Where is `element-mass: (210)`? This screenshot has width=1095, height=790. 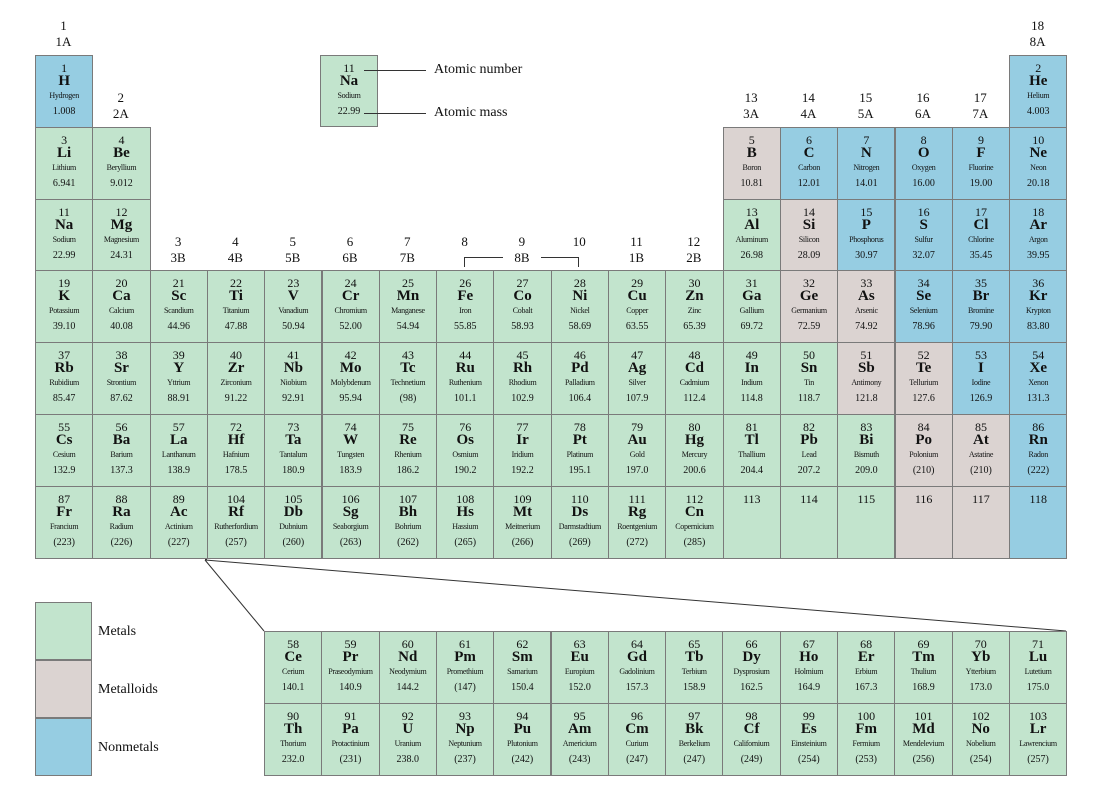
element-mass: (210) is located at coordinates (981, 470).